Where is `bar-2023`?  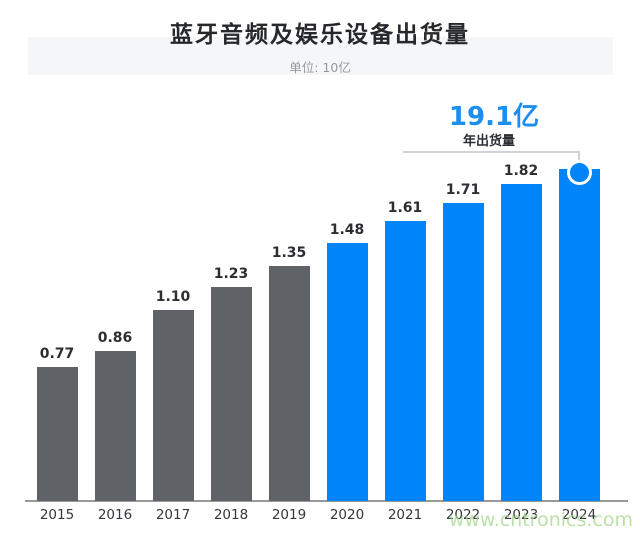 bar-2023 is located at coordinates (521, 342).